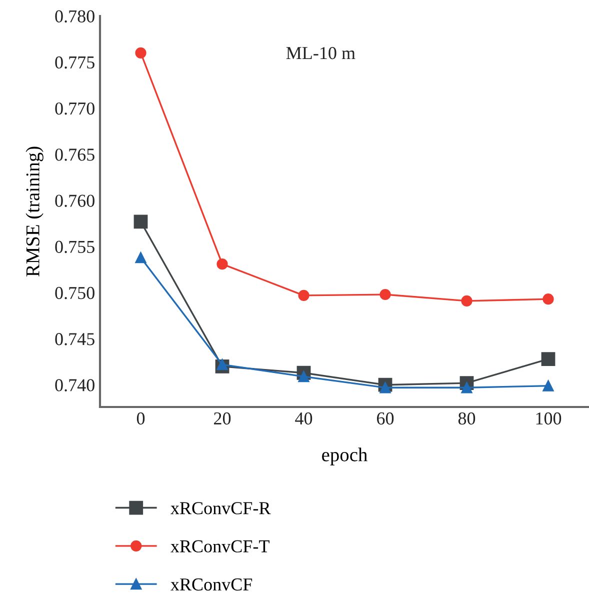  Describe the element at coordinates (74, 200) in the screenshot. I see `y-tick-label: 0.760` at that location.